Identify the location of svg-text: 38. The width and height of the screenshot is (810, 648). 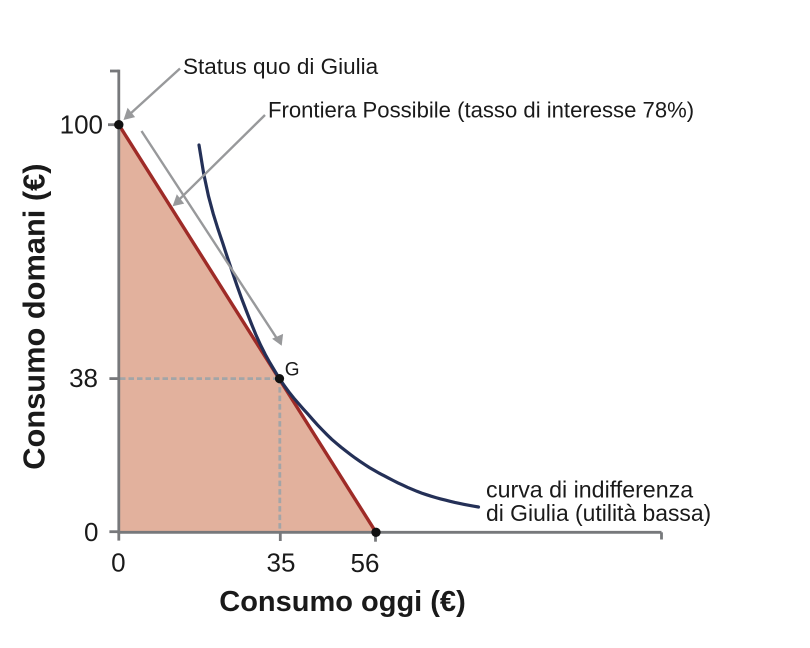
(83, 378).